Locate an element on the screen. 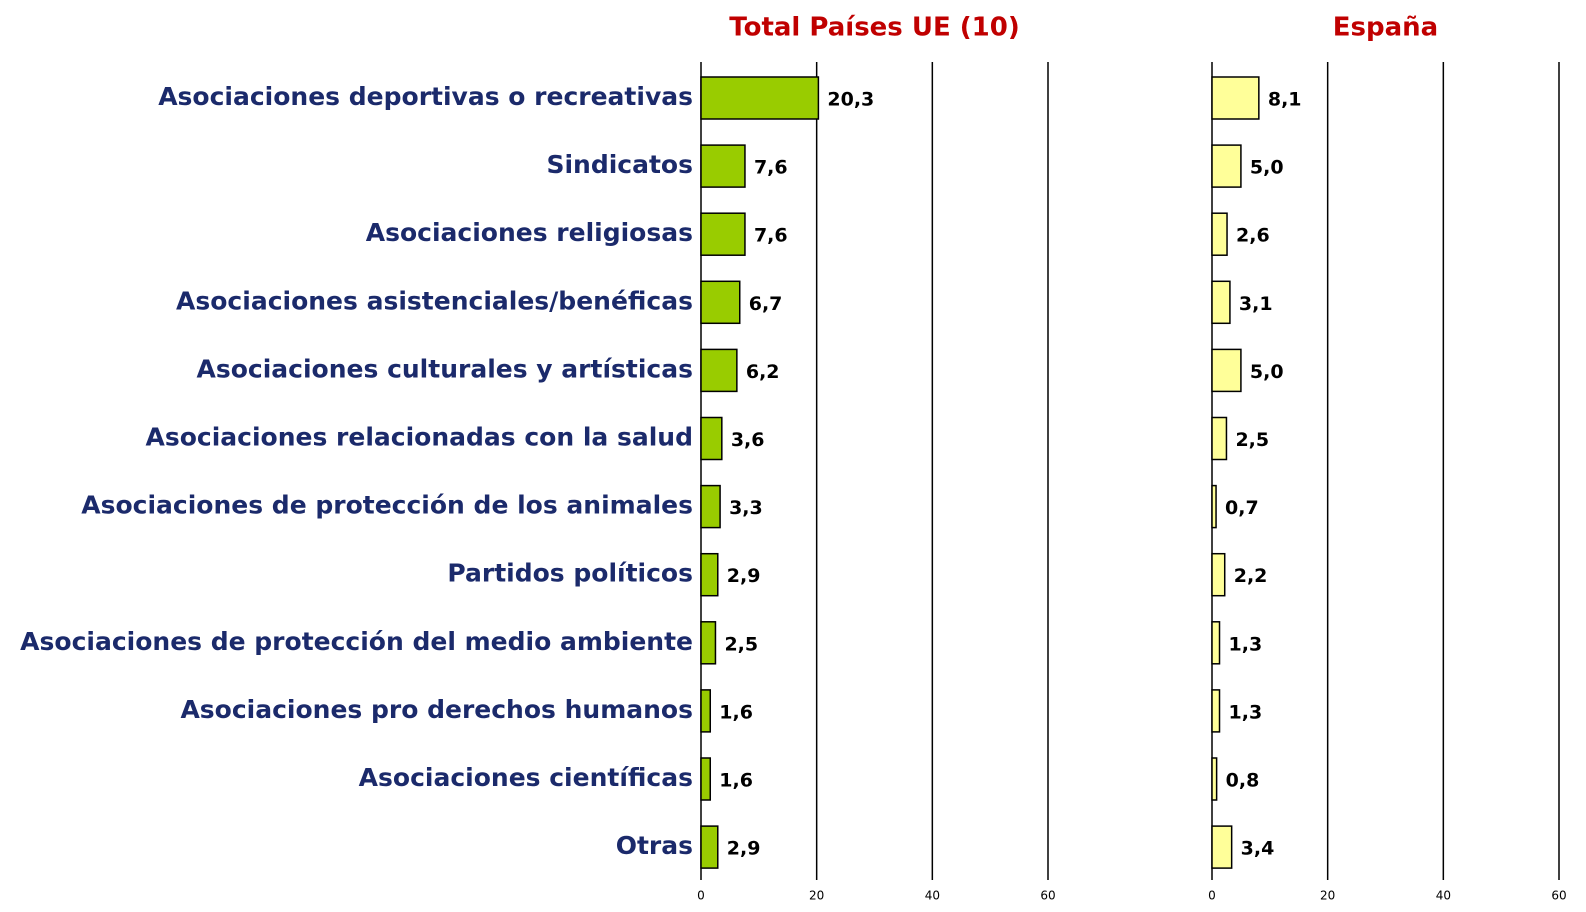 The width and height of the screenshot is (1586, 912). category-label: Asociaciones deportivas o recreativas is located at coordinates (425, 96).